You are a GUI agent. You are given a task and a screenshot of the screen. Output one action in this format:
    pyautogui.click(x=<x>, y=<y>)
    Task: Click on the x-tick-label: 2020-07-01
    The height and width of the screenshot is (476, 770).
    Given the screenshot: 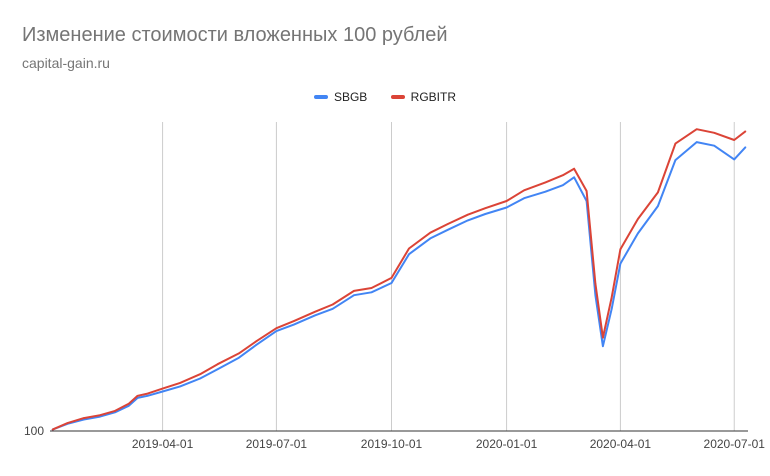 What is the action you would take?
    pyautogui.click(x=735, y=444)
    